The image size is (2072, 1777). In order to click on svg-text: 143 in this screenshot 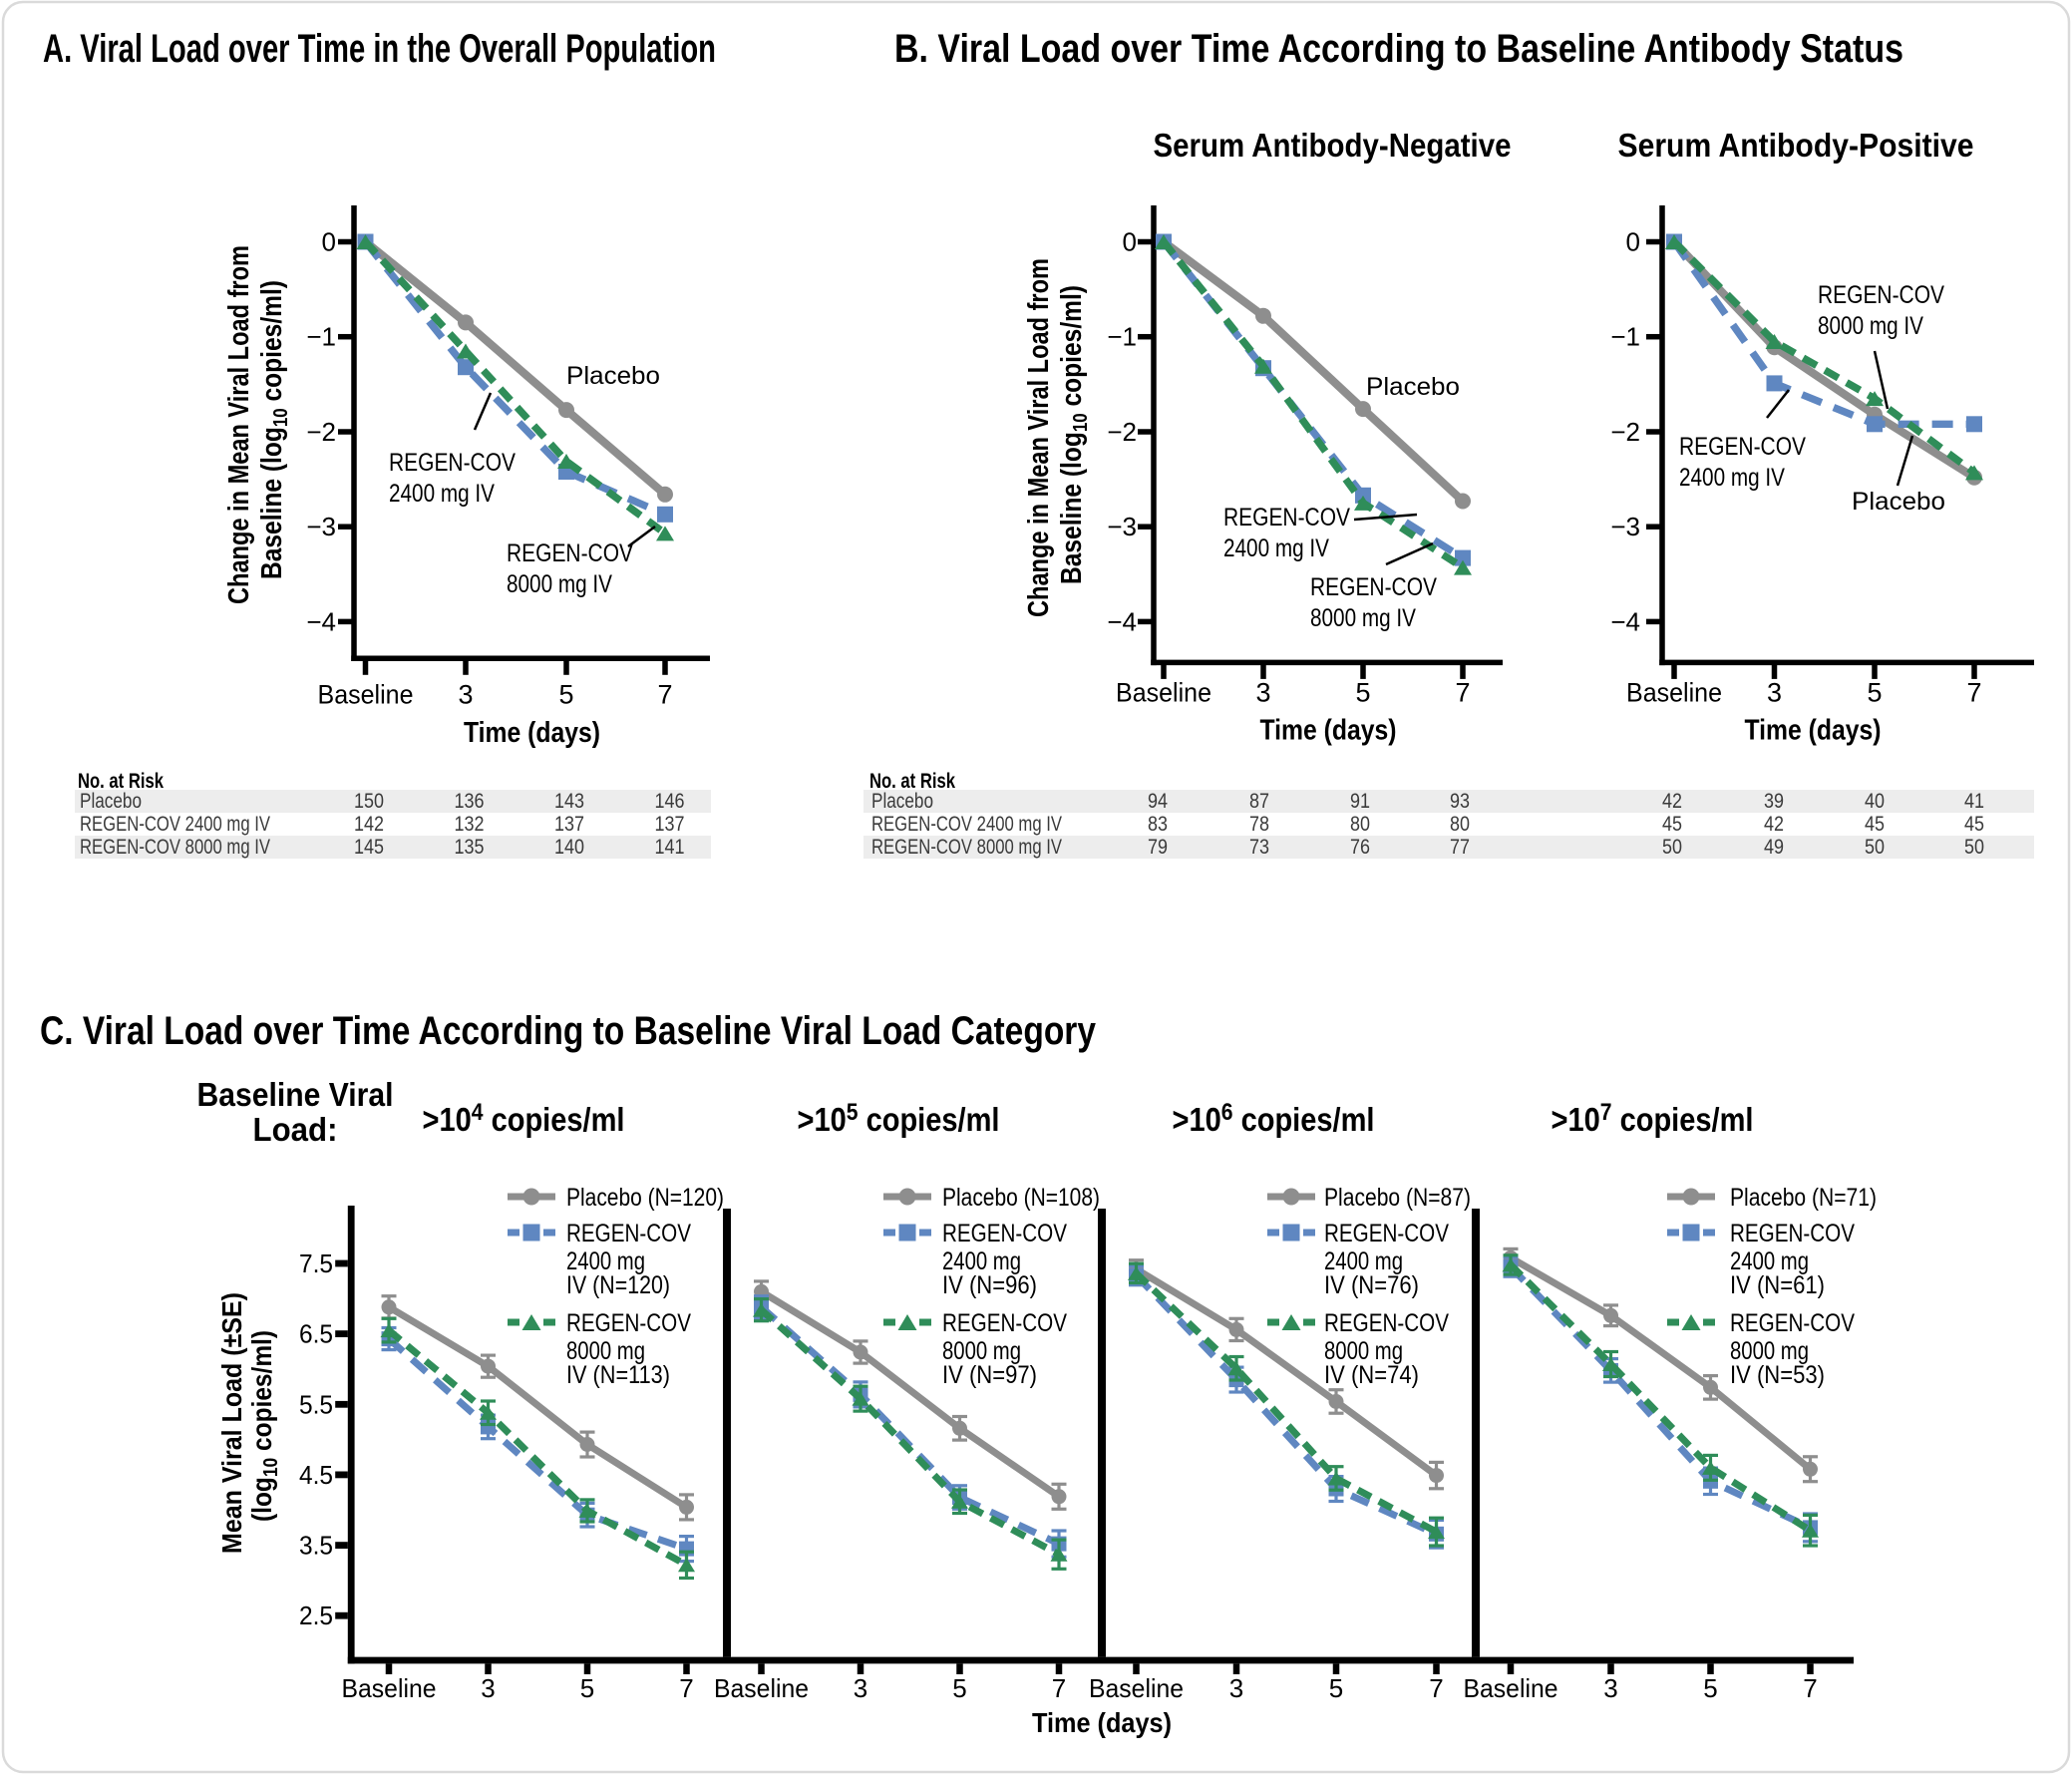, I will do `click(569, 801)`.